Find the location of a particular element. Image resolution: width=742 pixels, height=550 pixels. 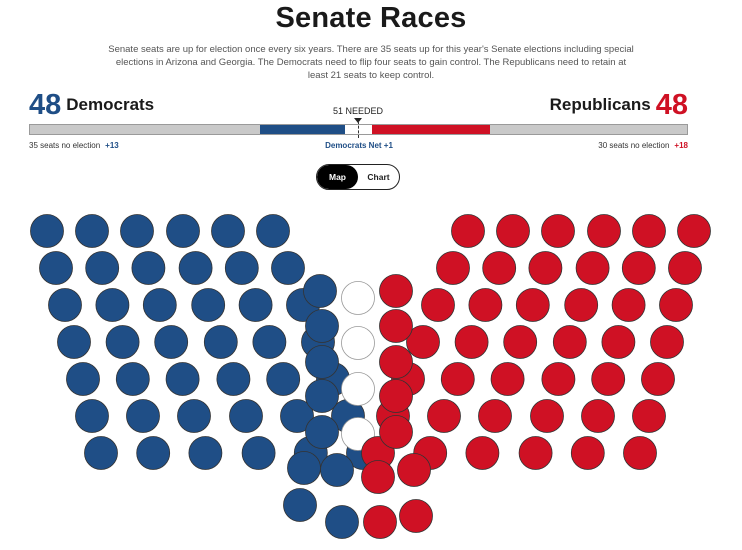

republicans-tally: Republicans 48 is located at coordinates (619, 105).